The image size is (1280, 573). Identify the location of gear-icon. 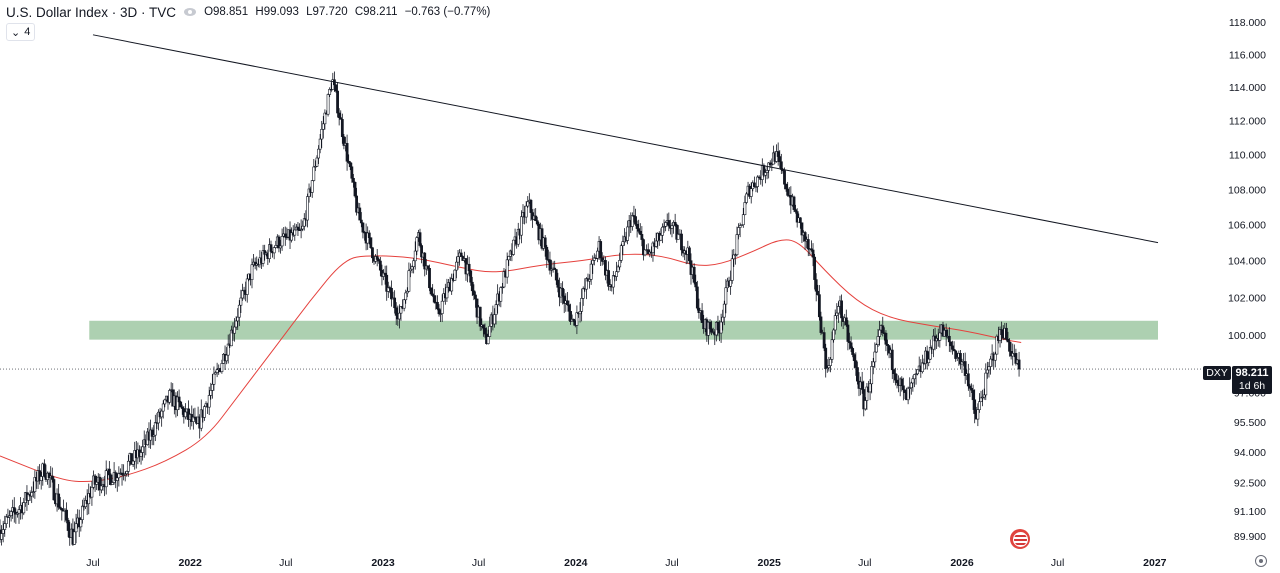
(1261, 561).